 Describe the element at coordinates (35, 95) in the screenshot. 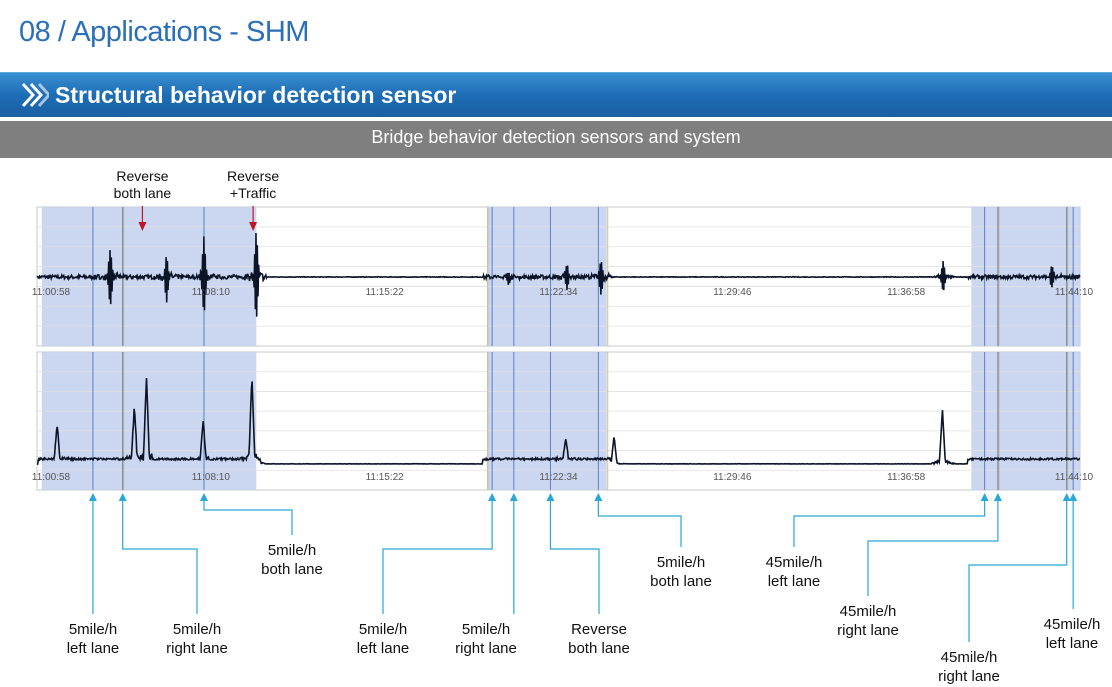

I see `double-chevron-icon` at that location.